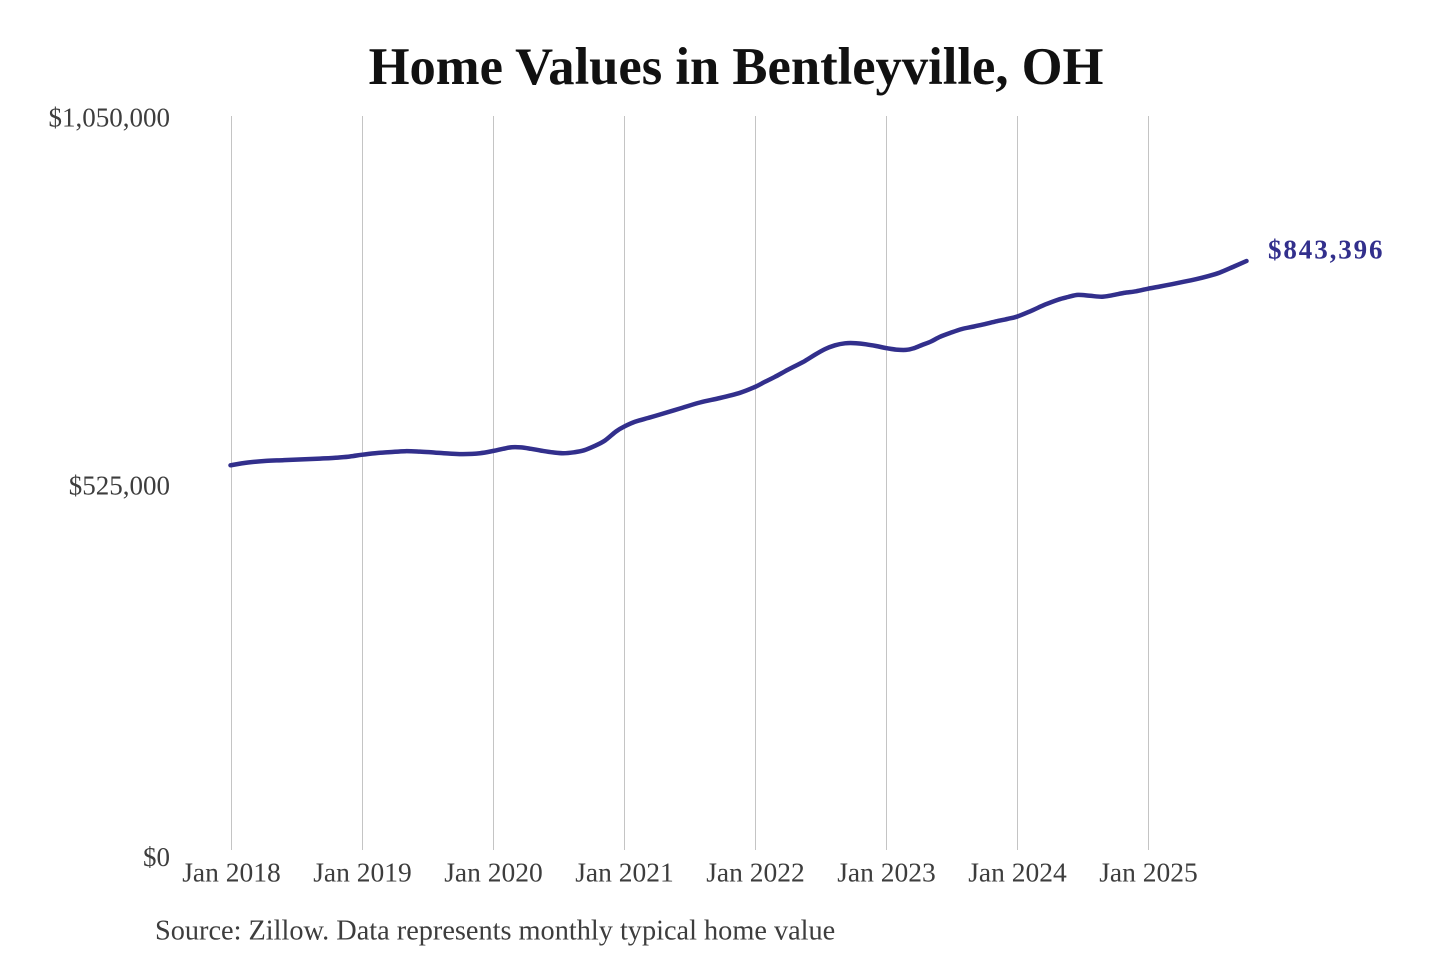 Image resolution: width=1440 pixels, height=960 pixels. What do you see at coordinates (736, 67) in the screenshot?
I see `svg-text:Home Values in Bentleyville, O: Home Values in Bentleyville, OH` at bounding box center [736, 67].